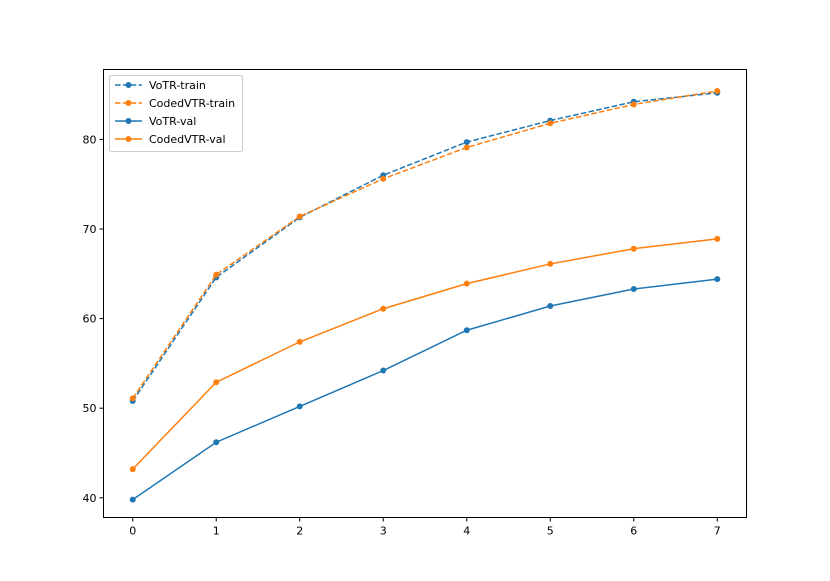  What do you see at coordinates (90, 139) in the screenshot?
I see `y-tick-label: 80` at bounding box center [90, 139].